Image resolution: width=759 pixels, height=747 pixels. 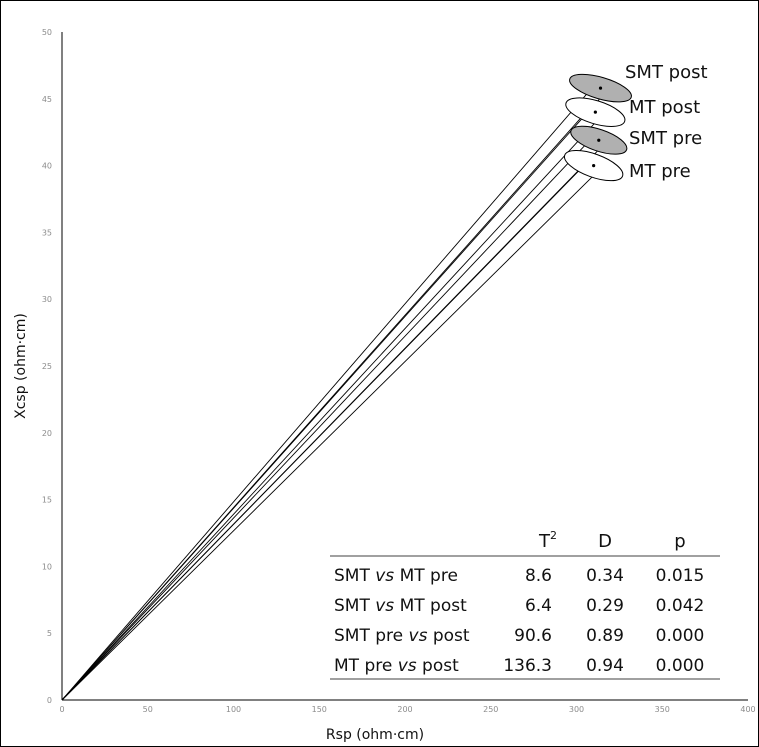 I want to click on series-label: SMT pre, so click(x=665, y=138).